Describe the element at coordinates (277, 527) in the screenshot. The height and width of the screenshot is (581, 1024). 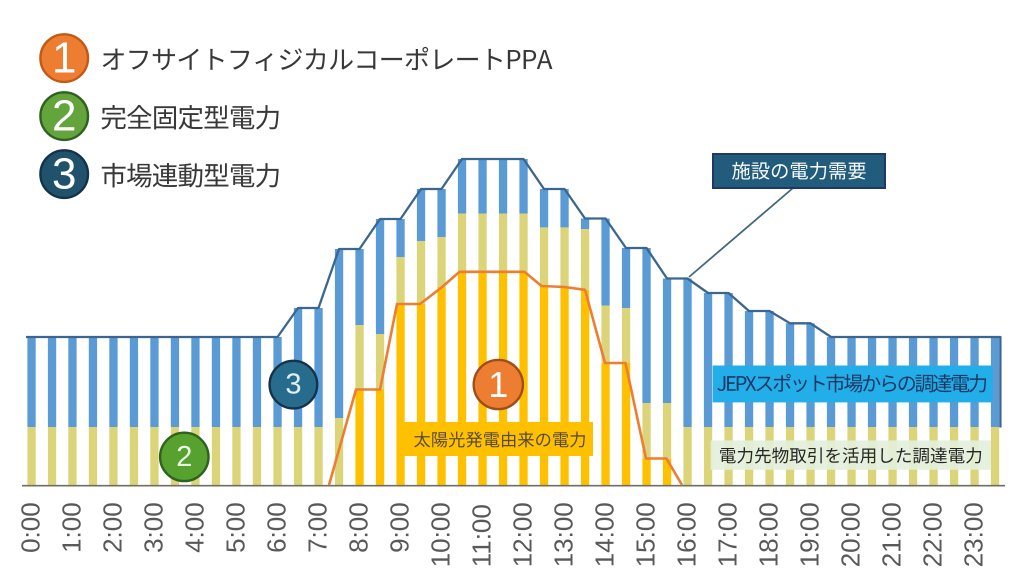
I see `svg-text: 6:00` at that location.